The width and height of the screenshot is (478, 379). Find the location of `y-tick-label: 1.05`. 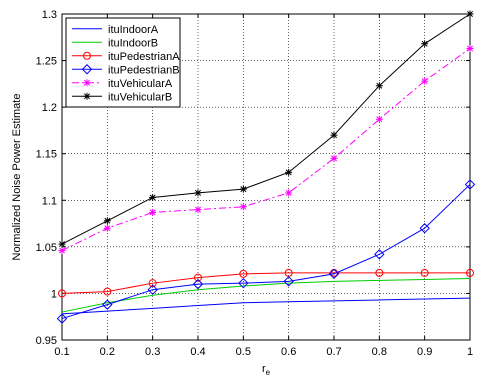

y-tick-label: 1.05 is located at coordinates (46, 248).